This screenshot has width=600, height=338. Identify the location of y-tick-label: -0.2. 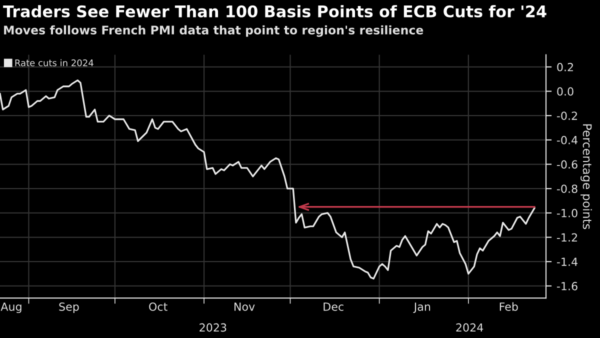
(566, 116).